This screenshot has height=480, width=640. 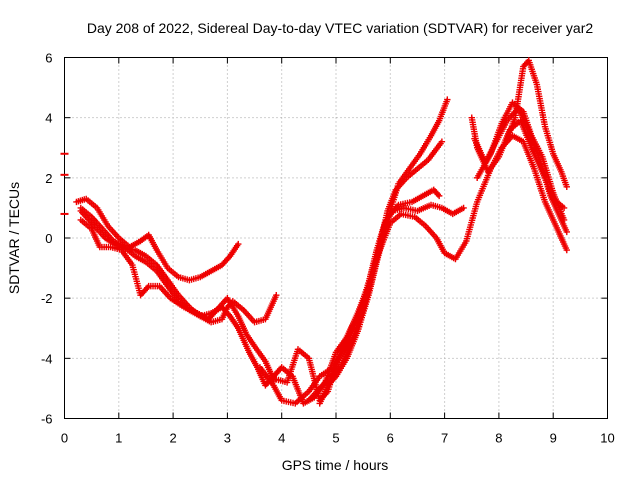 I want to click on x-axis-label: GPS time / hours, so click(x=335, y=465).